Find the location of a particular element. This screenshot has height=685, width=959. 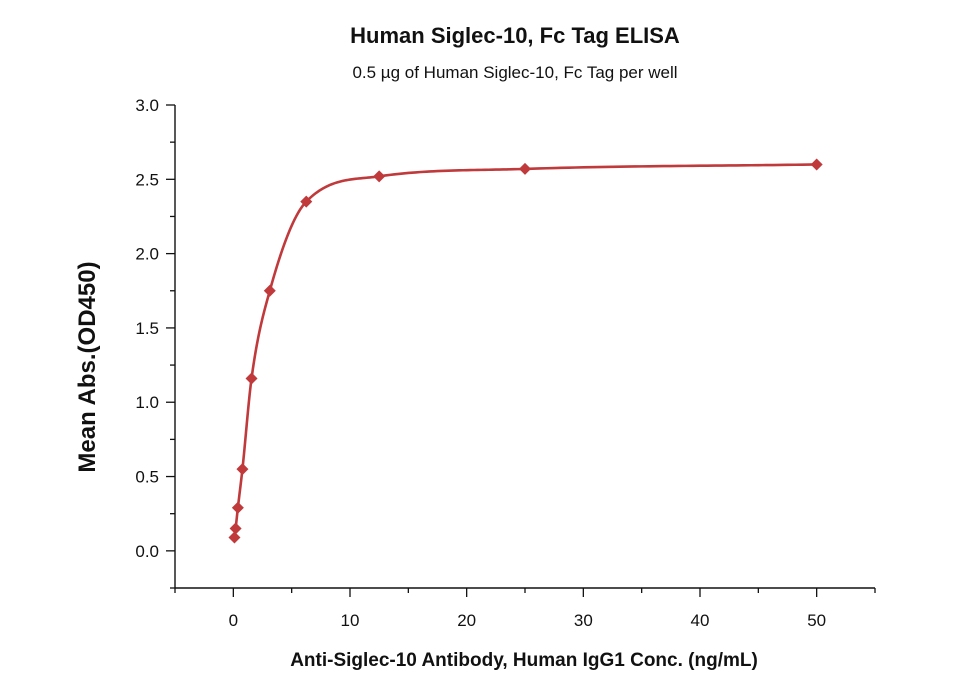

x-tick-label: 20 is located at coordinates (466, 620).